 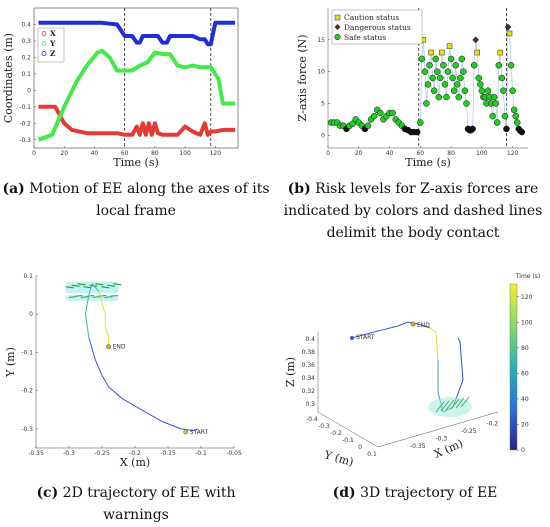 I want to click on legend-marker-x, so click(x=44, y=33).